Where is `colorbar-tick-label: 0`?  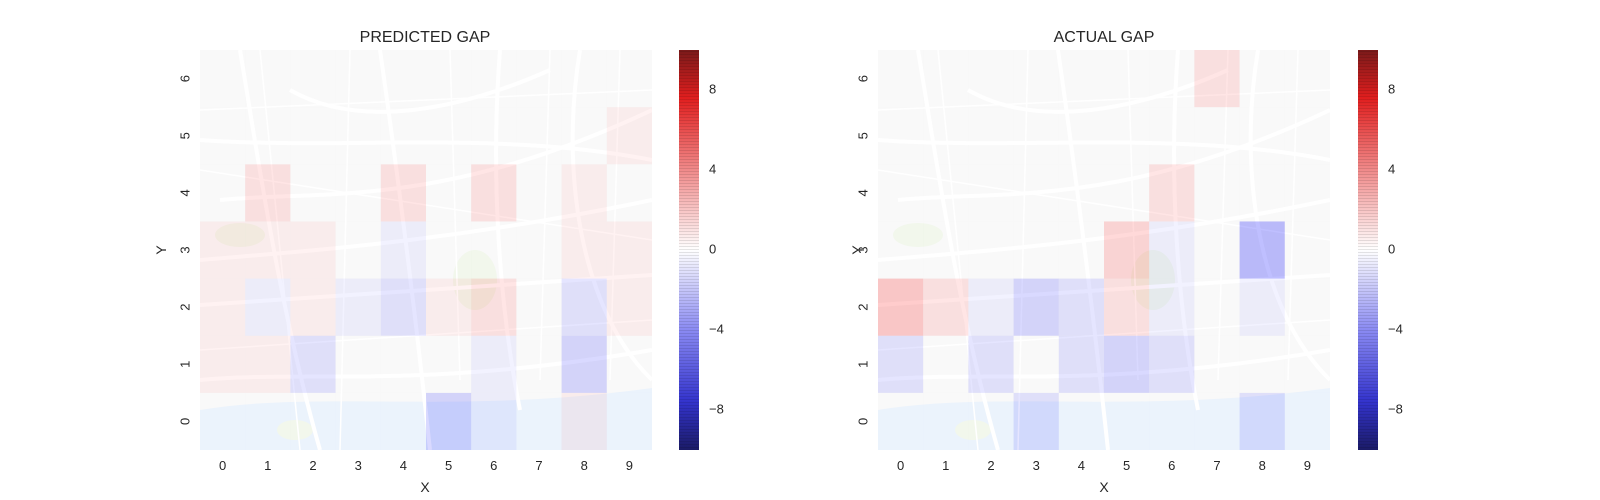
colorbar-tick-label: 0 is located at coordinates (1391, 248).